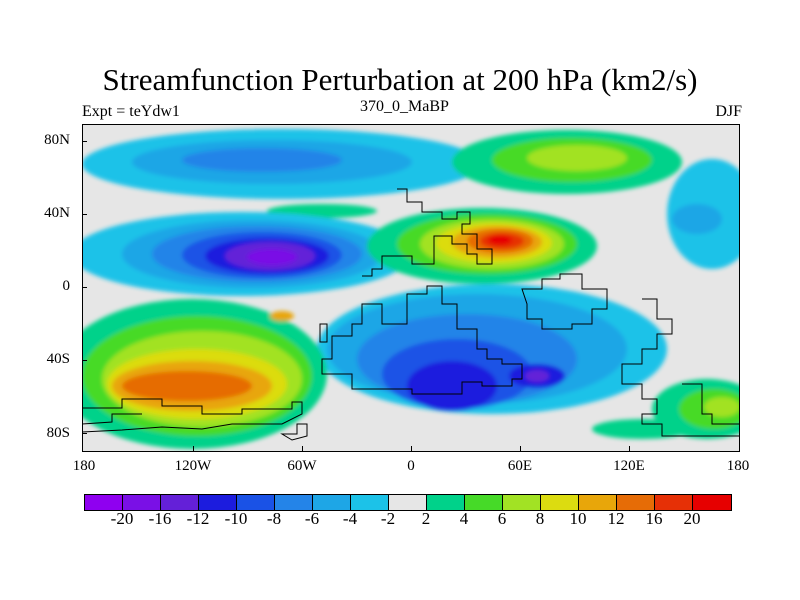  I want to click on legend-label: -20, so click(122, 518).